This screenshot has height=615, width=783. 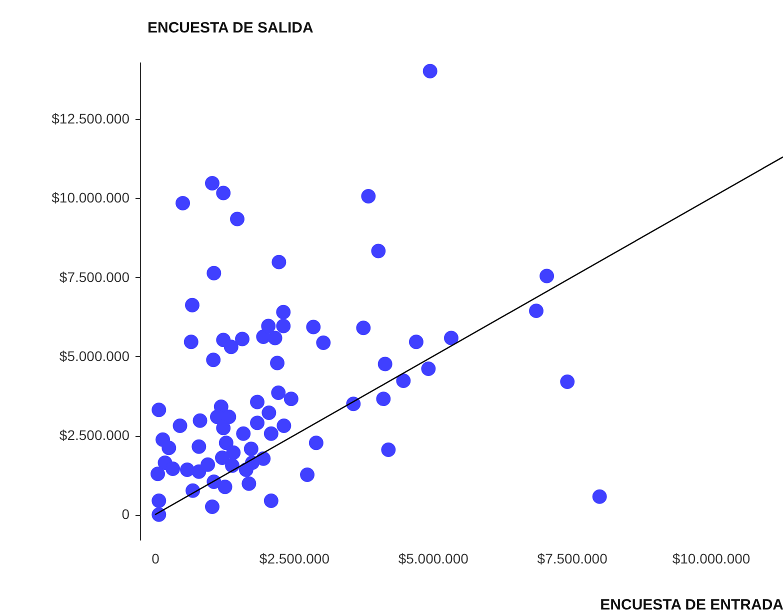 What do you see at coordinates (156, 558) in the screenshot?
I see `x-tick-label: 0` at bounding box center [156, 558].